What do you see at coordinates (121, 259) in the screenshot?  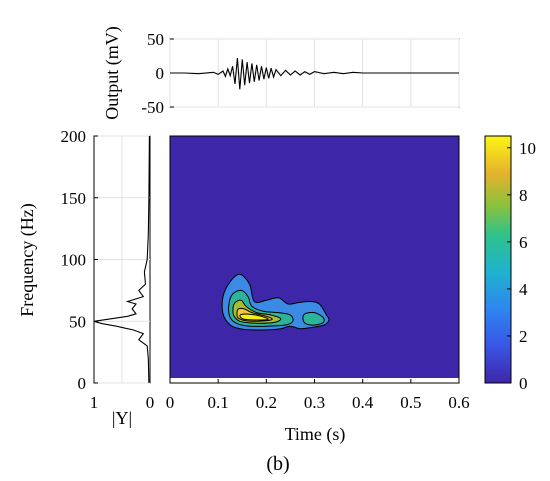 I see `spectrum-line` at bounding box center [121, 259].